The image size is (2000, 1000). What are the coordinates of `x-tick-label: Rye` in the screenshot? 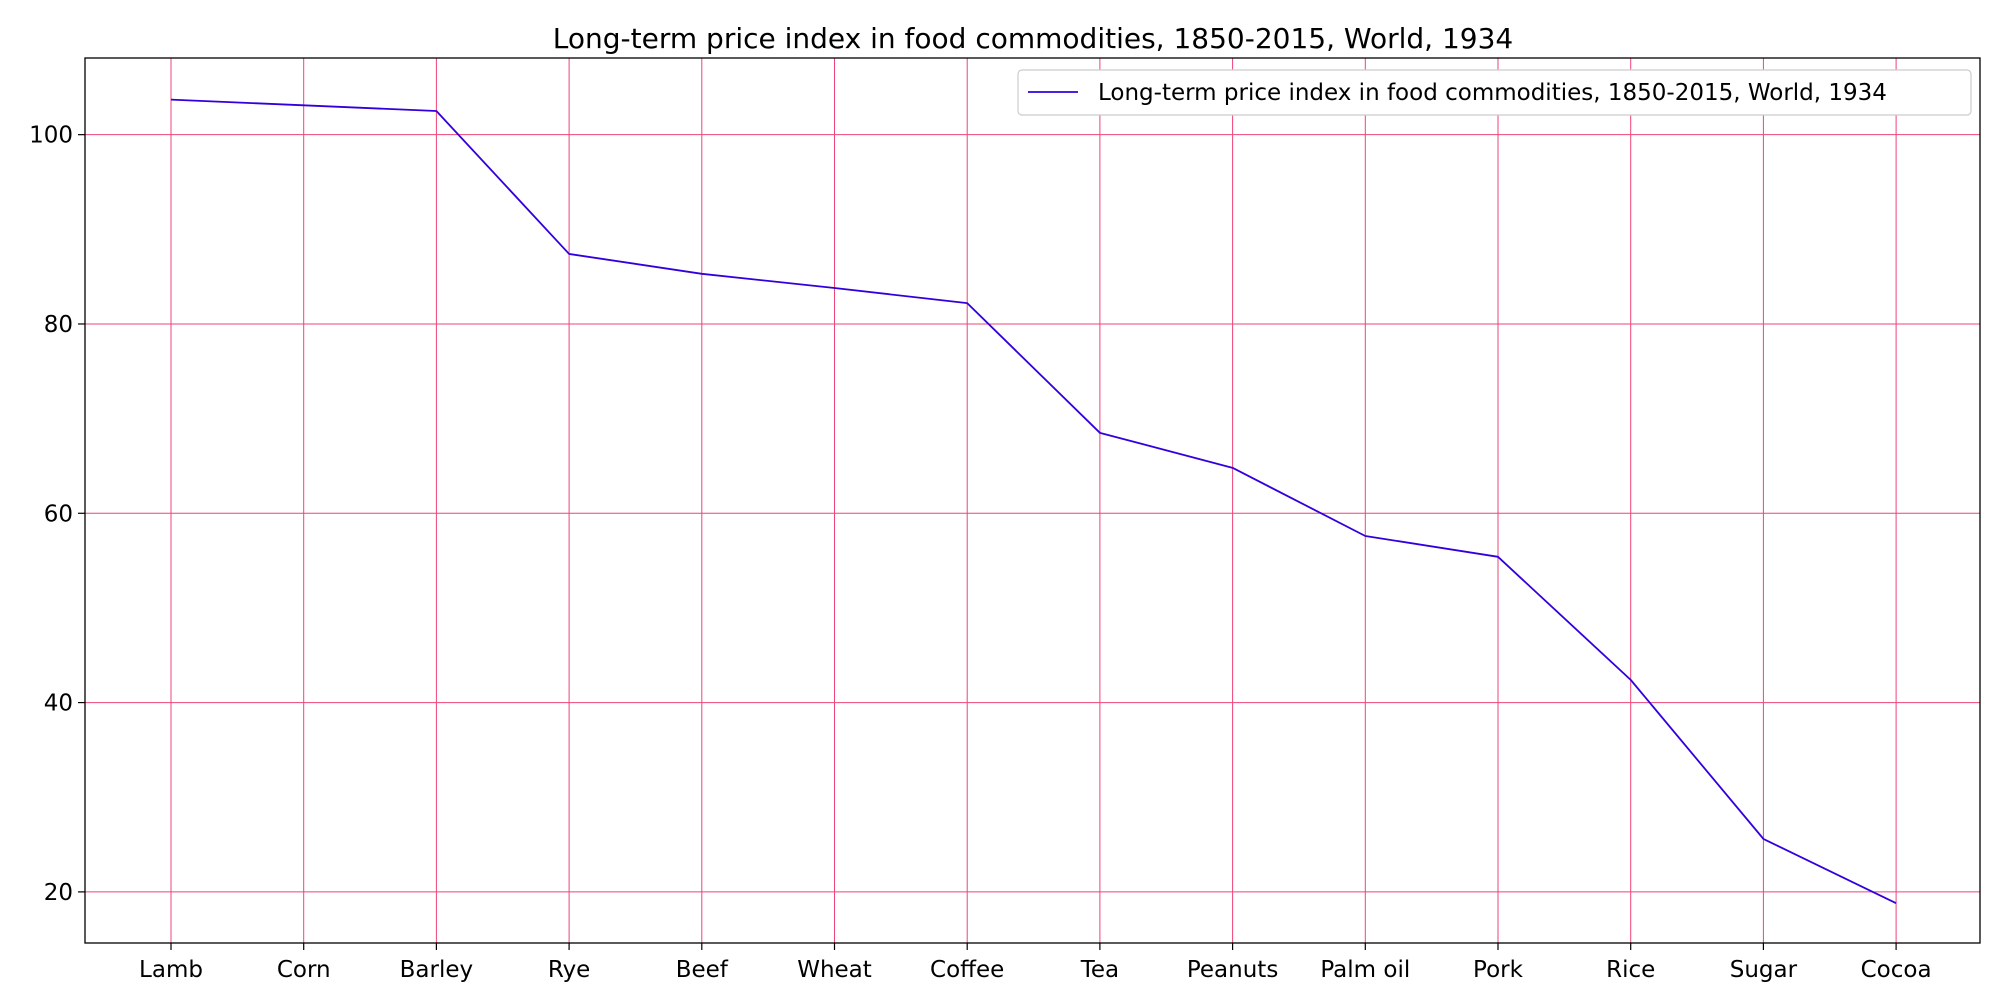 It's located at (569, 970).